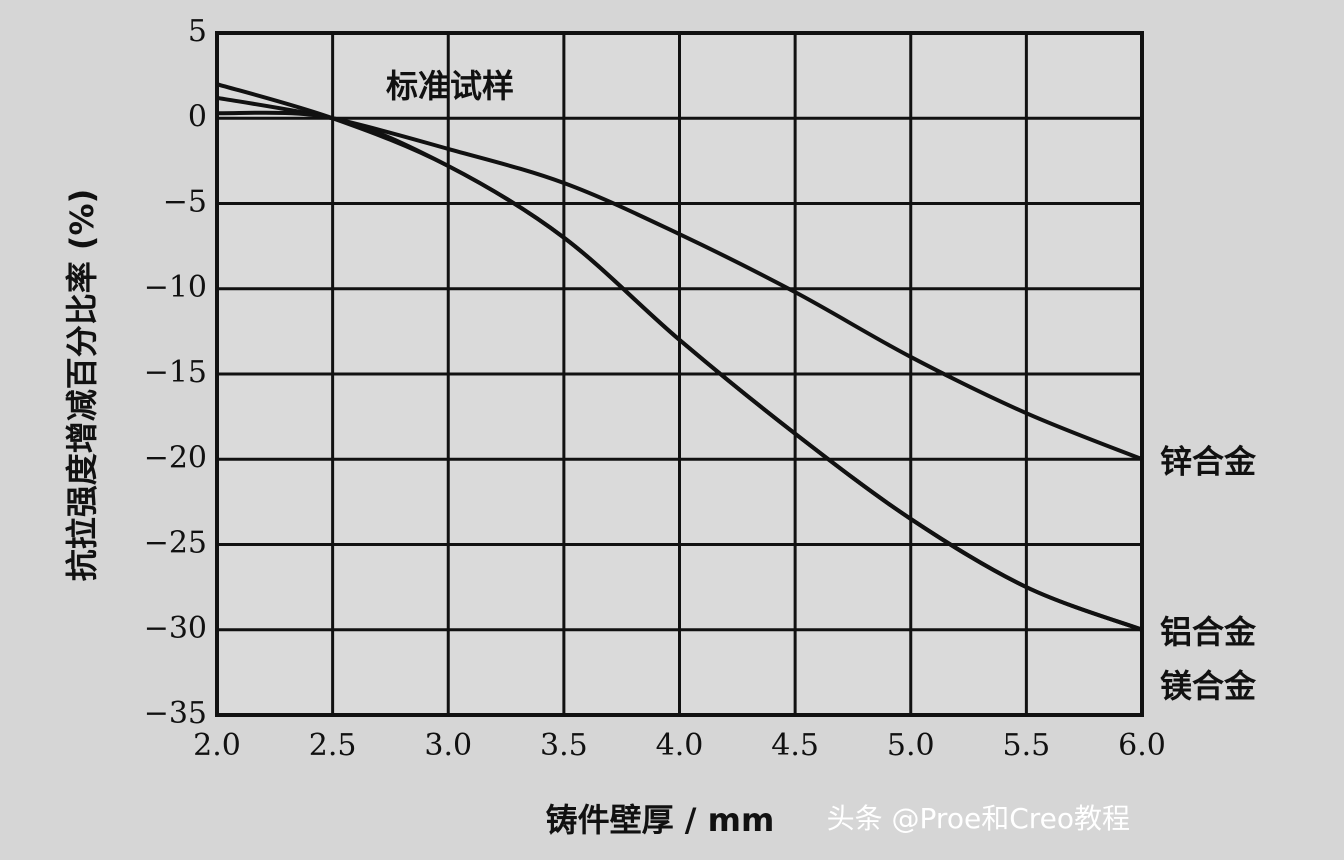 The image size is (1344, 860). Describe the element at coordinates (197, 116) in the screenshot. I see `y-tick-label: 0` at that location.